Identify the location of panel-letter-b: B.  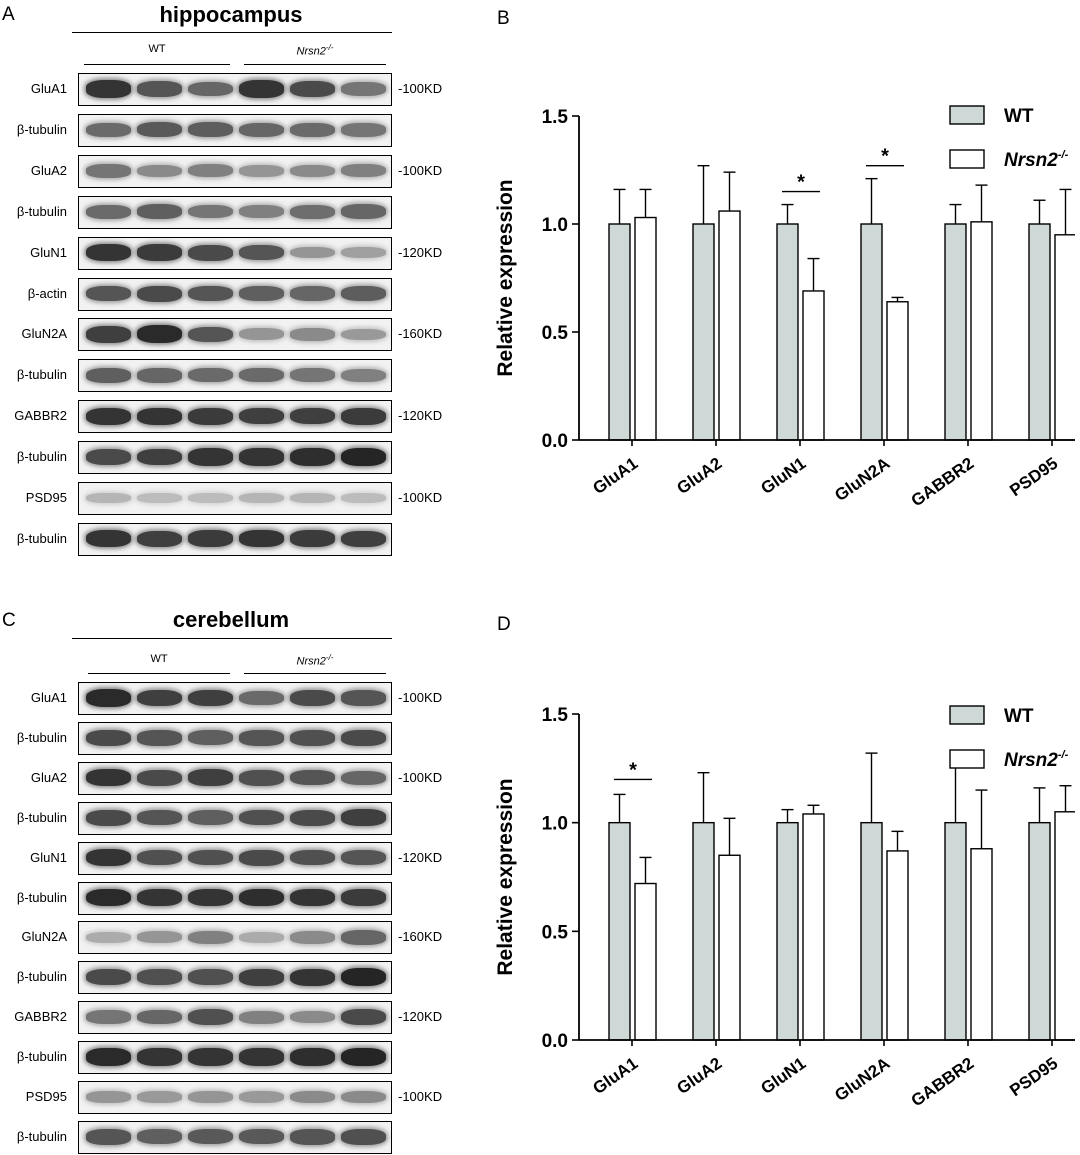
(503, 18).